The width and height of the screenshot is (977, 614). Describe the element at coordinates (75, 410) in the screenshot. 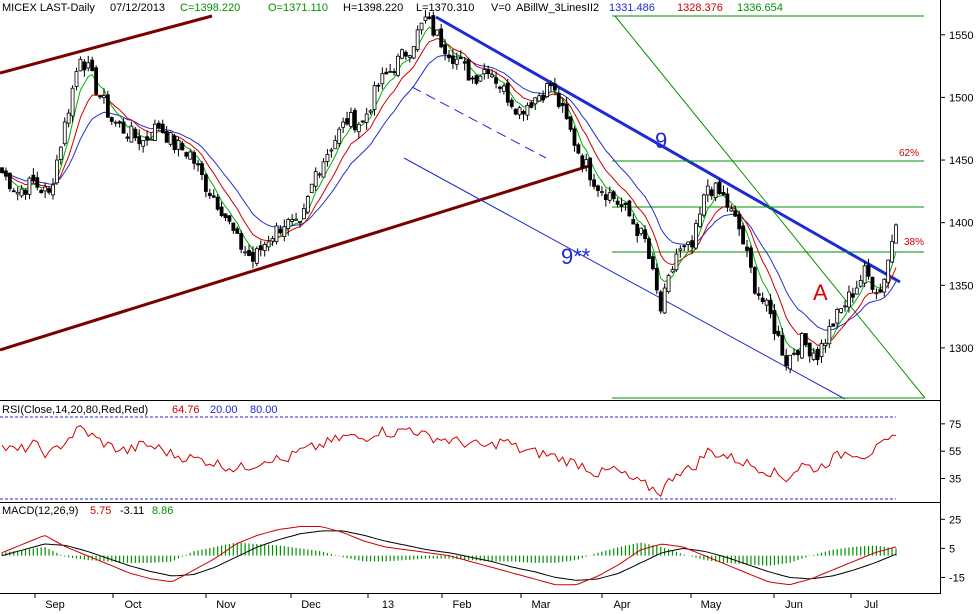

I see `rsi-label: RSI(Close,14,20,80,Red,Red)` at that location.